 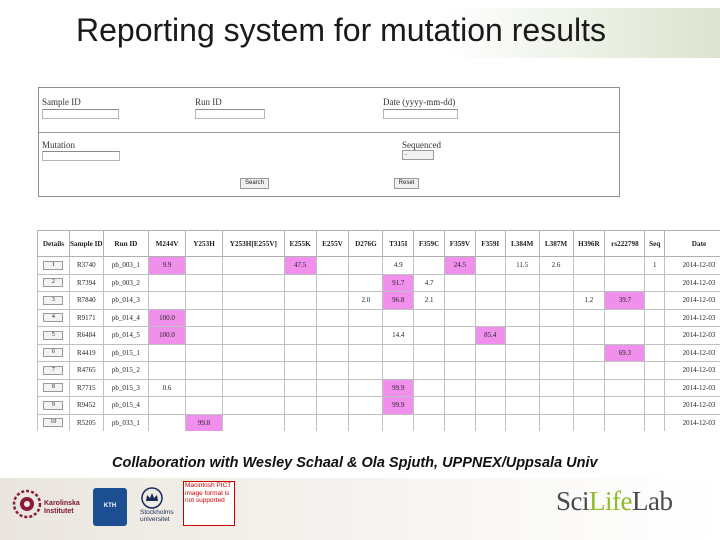 I want to click on sample-id-cell: R7840, so click(x=86, y=300).